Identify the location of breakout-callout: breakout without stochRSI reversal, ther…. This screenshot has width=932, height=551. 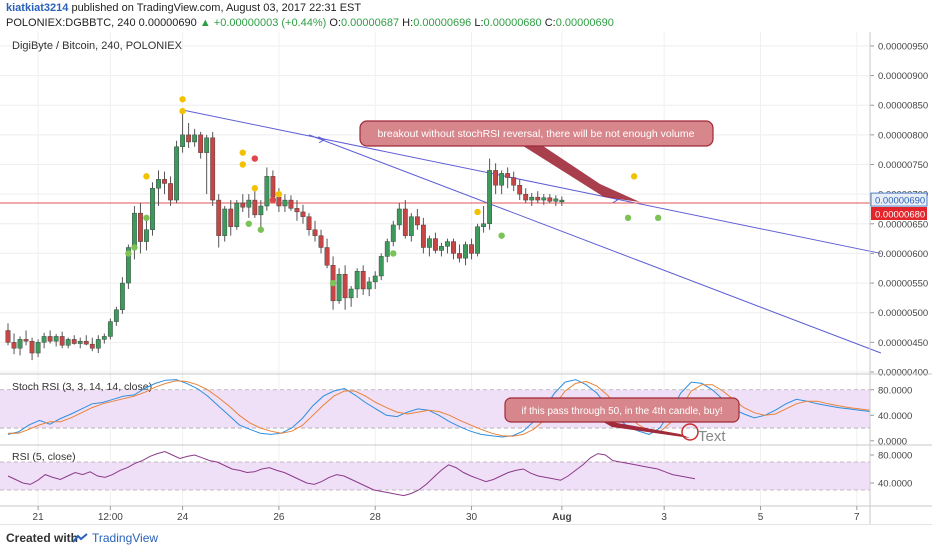
(536, 161).